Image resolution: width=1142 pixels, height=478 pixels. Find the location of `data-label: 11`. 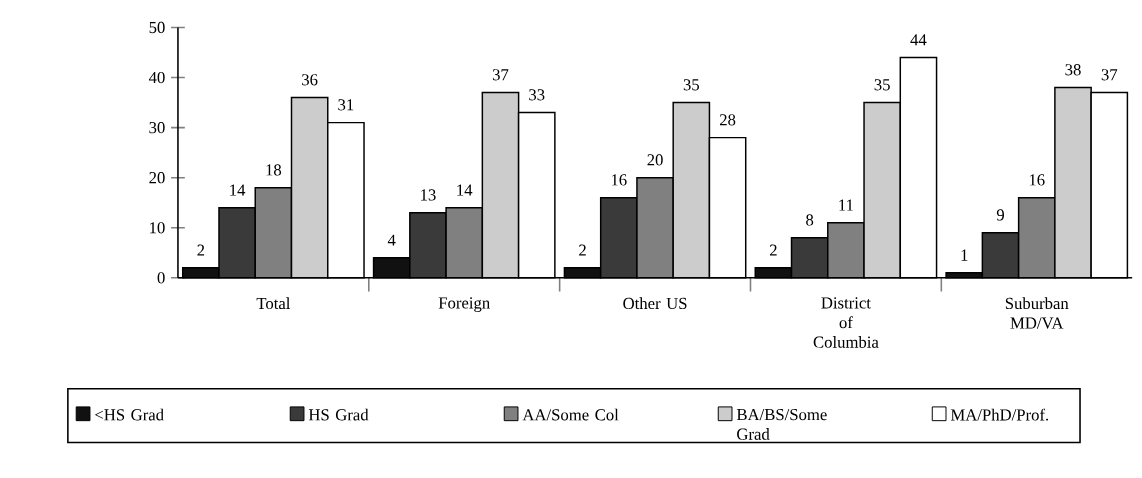

data-label: 11 is located at coordinates (846, 205).